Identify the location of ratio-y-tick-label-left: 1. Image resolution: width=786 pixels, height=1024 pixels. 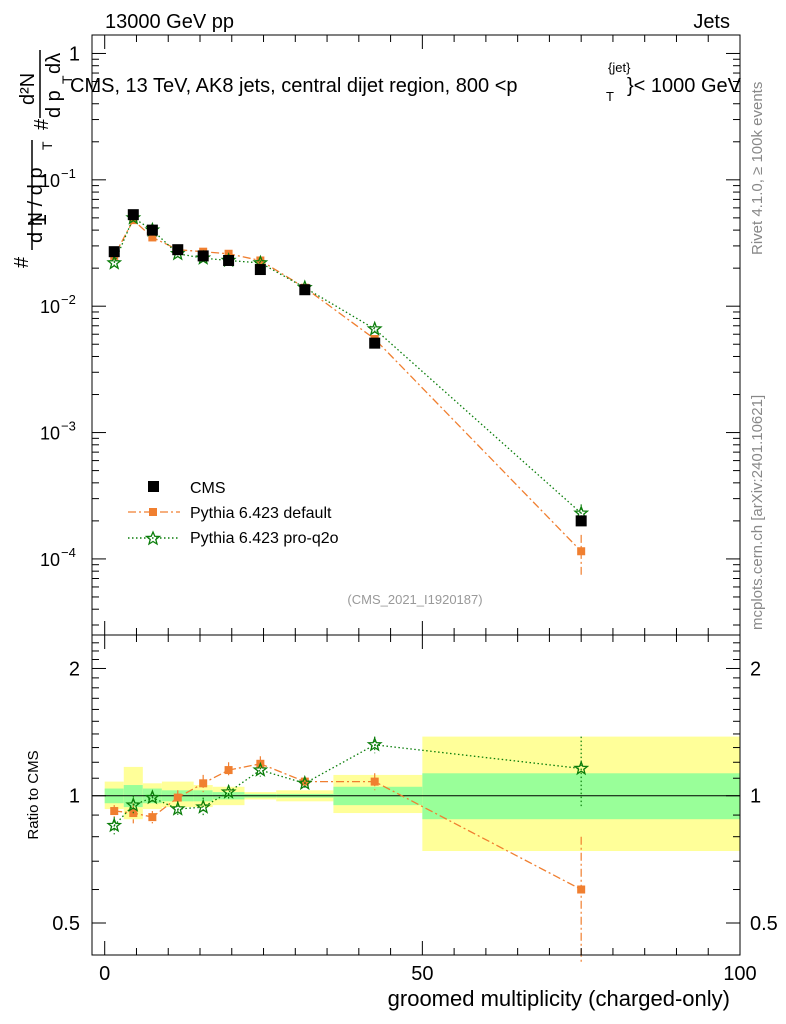
(74, 797).